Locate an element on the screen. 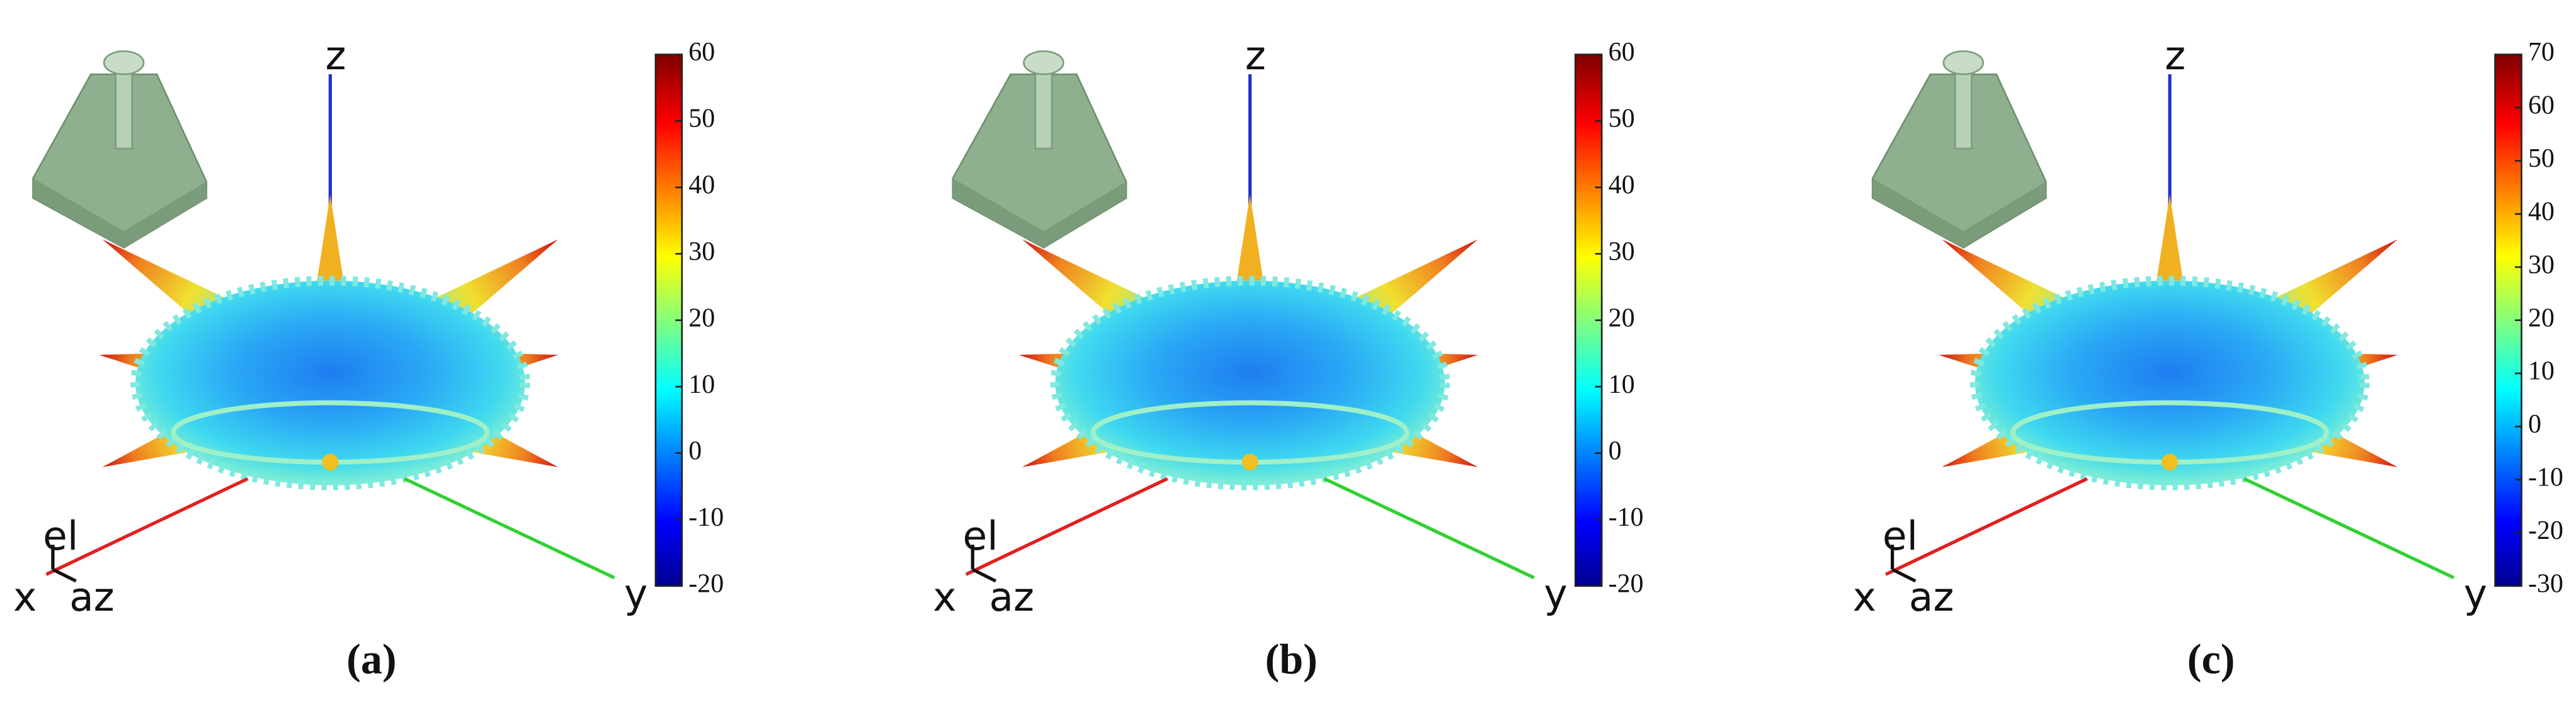 This screenshot has width=2576, height=707. panel-caption: (a) is located at coordinates (371, 659).